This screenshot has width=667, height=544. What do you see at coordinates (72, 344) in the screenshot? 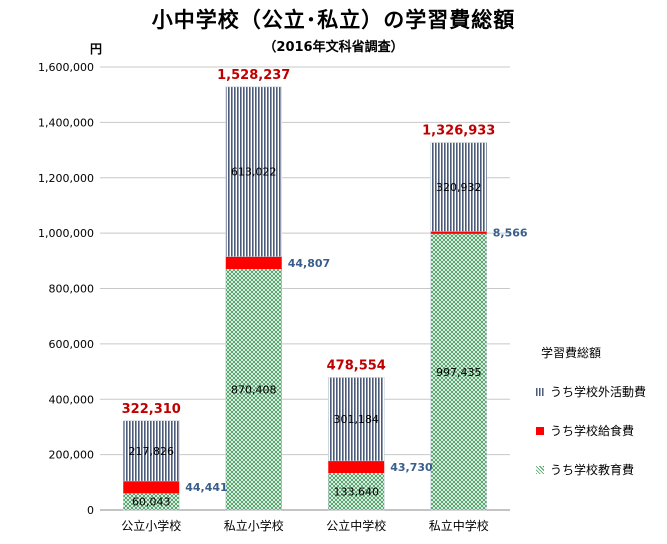
I see `y-tick-label: 600,000` at bounding box center [72, 344].